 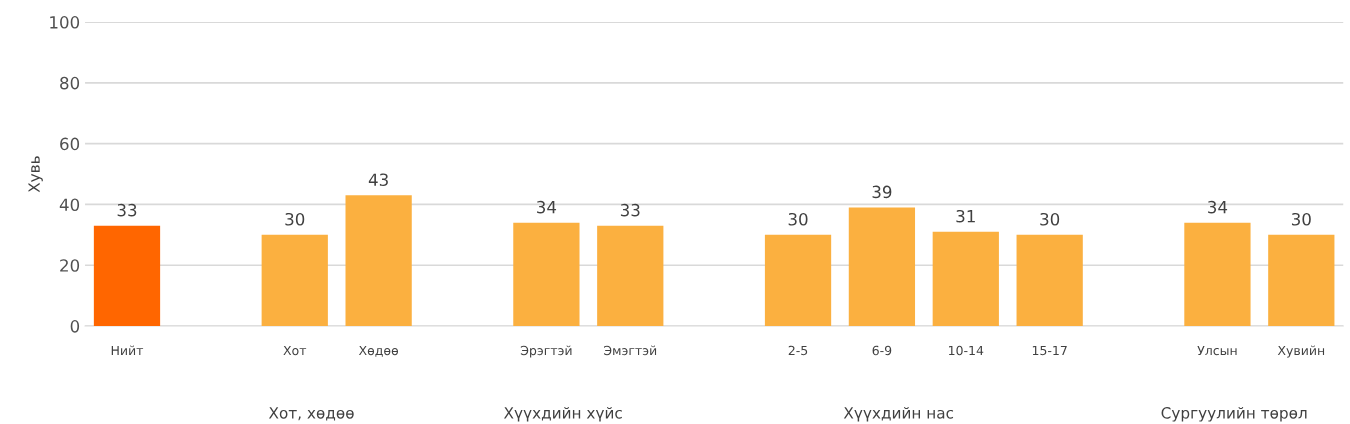 I want to click on x-tick-label: 2-5, so click(x=798, y=350).